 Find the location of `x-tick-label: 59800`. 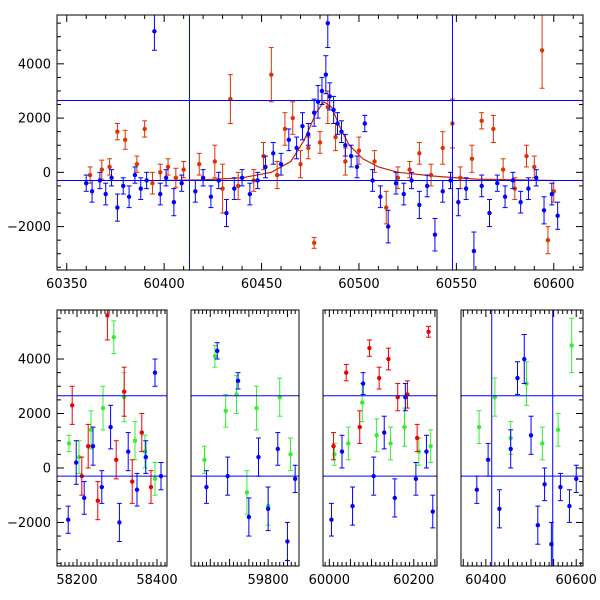

x-tick-label: 59800 is located at coordinates (267, 580).